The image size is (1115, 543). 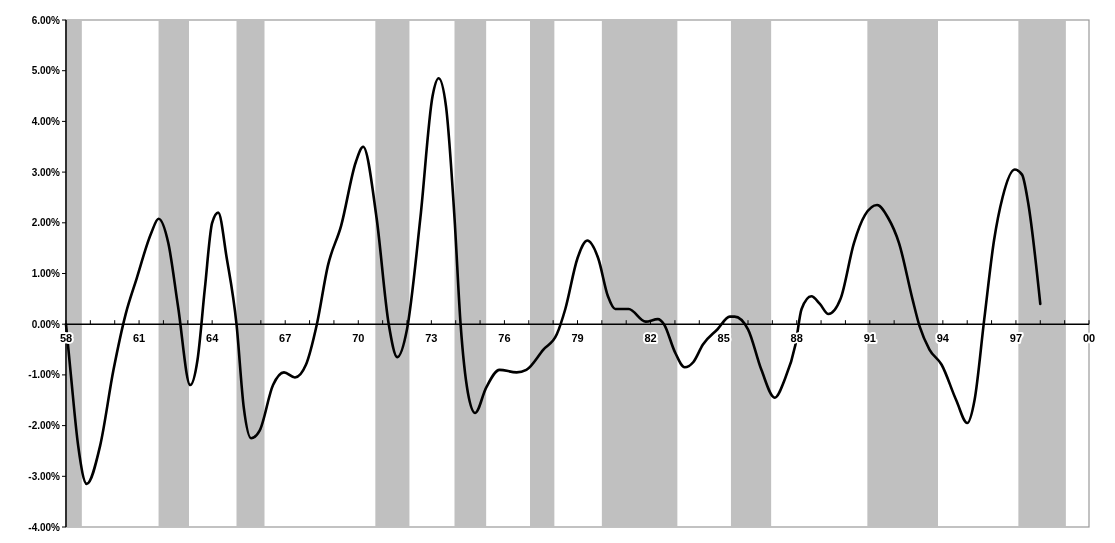 What do you see at coordinates (504, 338) in the screenshot?
I see `x-tick-label: 76` at bounding box center [504, 338].